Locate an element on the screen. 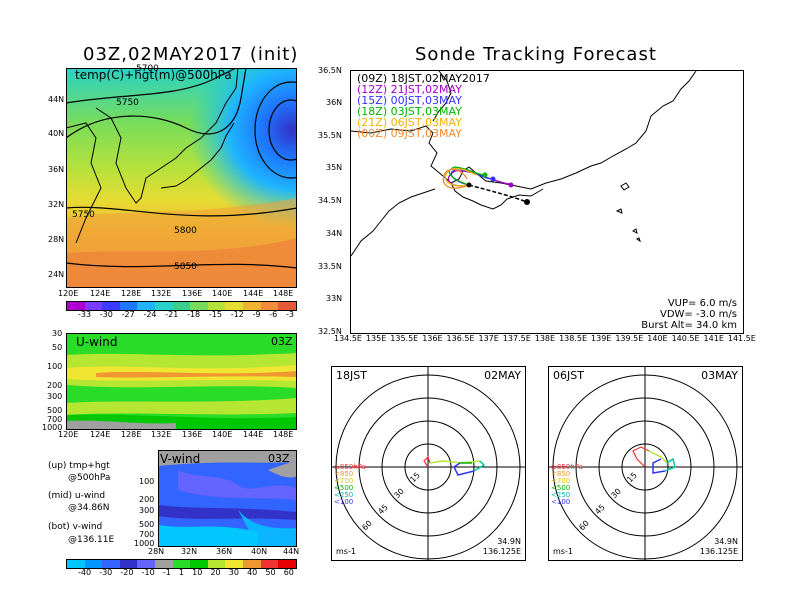  colorbar-tick: -21 is located at coordinates (172, 314).